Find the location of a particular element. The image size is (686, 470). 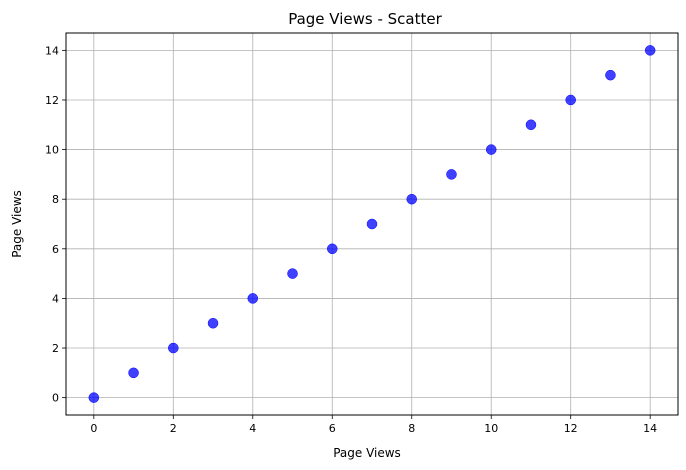

y-tick-label: 10 is located at coordinates (52, 150).